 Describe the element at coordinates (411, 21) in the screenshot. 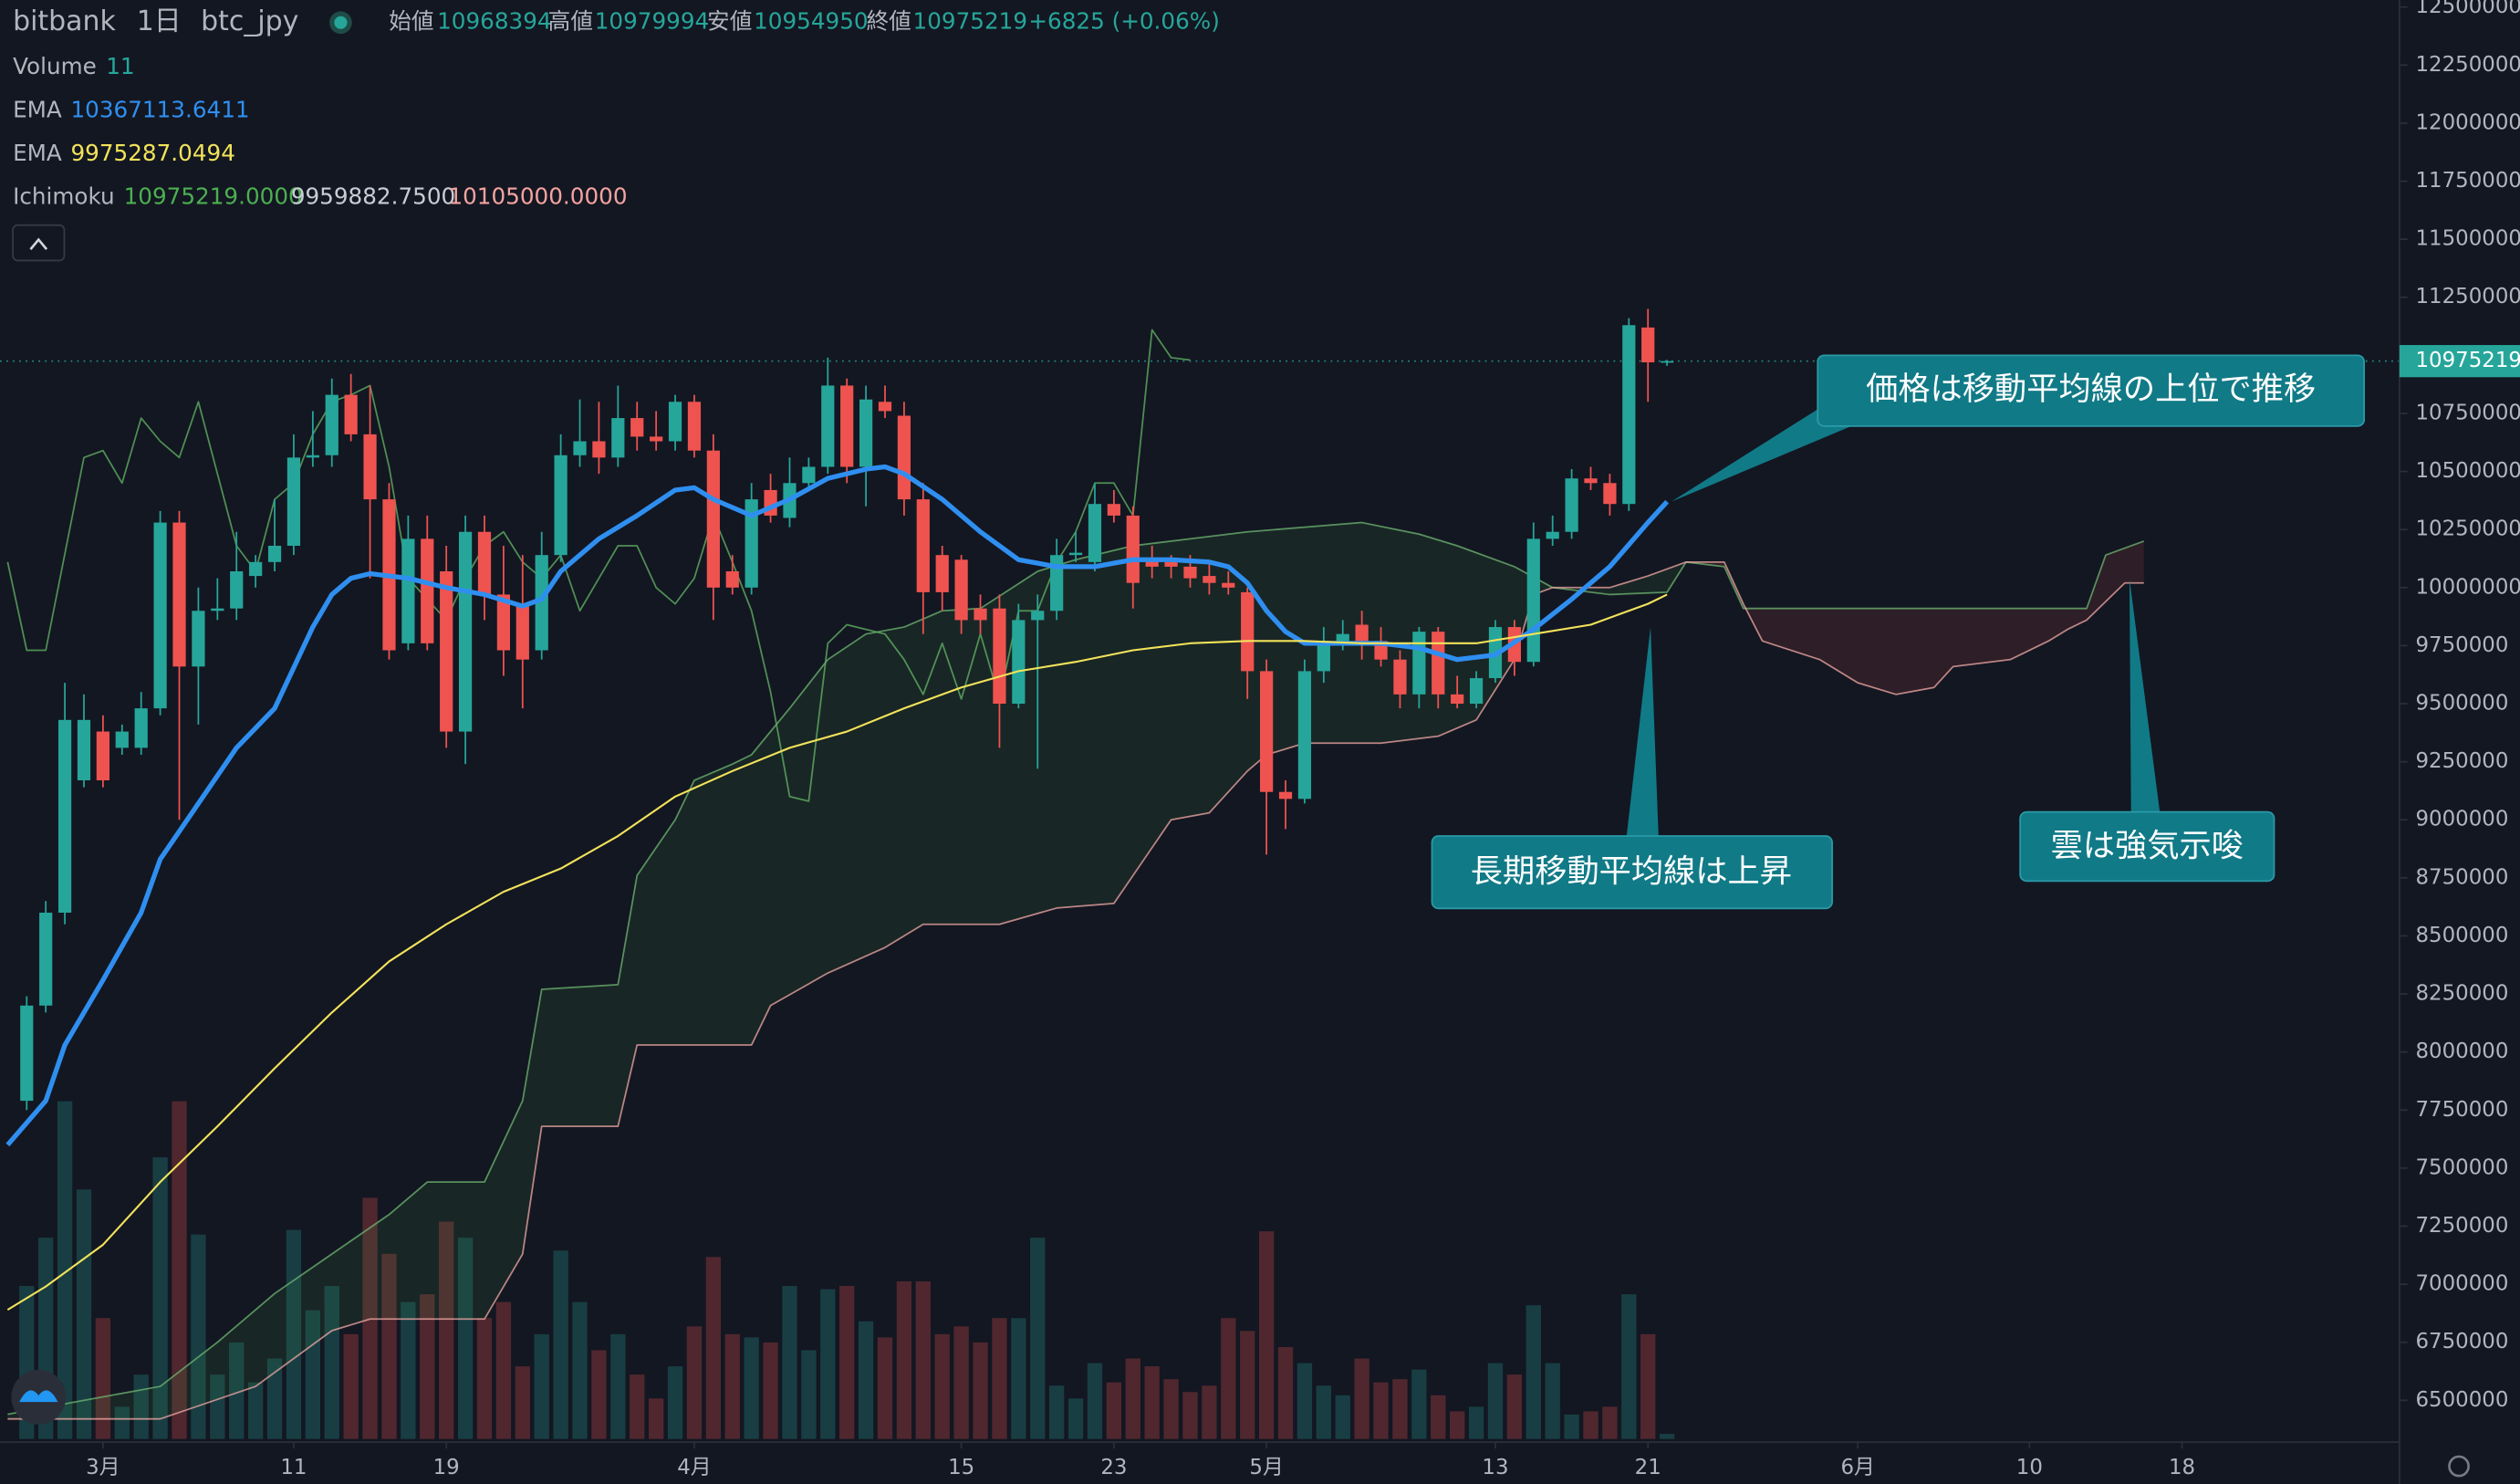

I see `open-label: 始値` at that location.